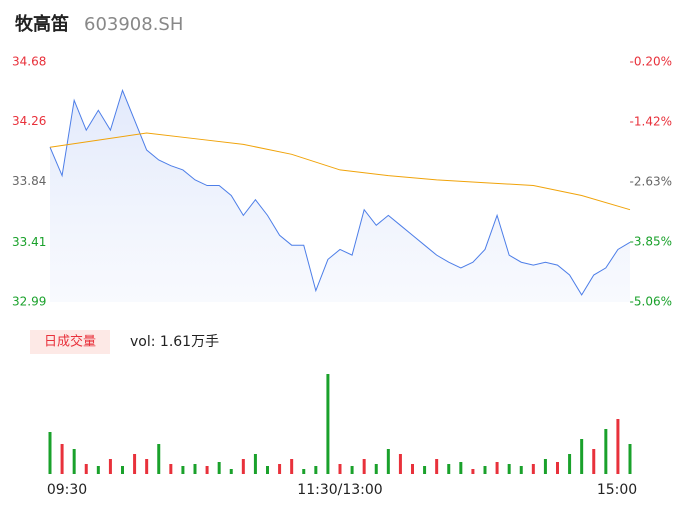 The height and width of the screenshot is (528, 686). What do you see at coordinates (651, 62) in the screenshot?
I see `y2-tick-label: -0.20%` at bounding box center [651, 62].